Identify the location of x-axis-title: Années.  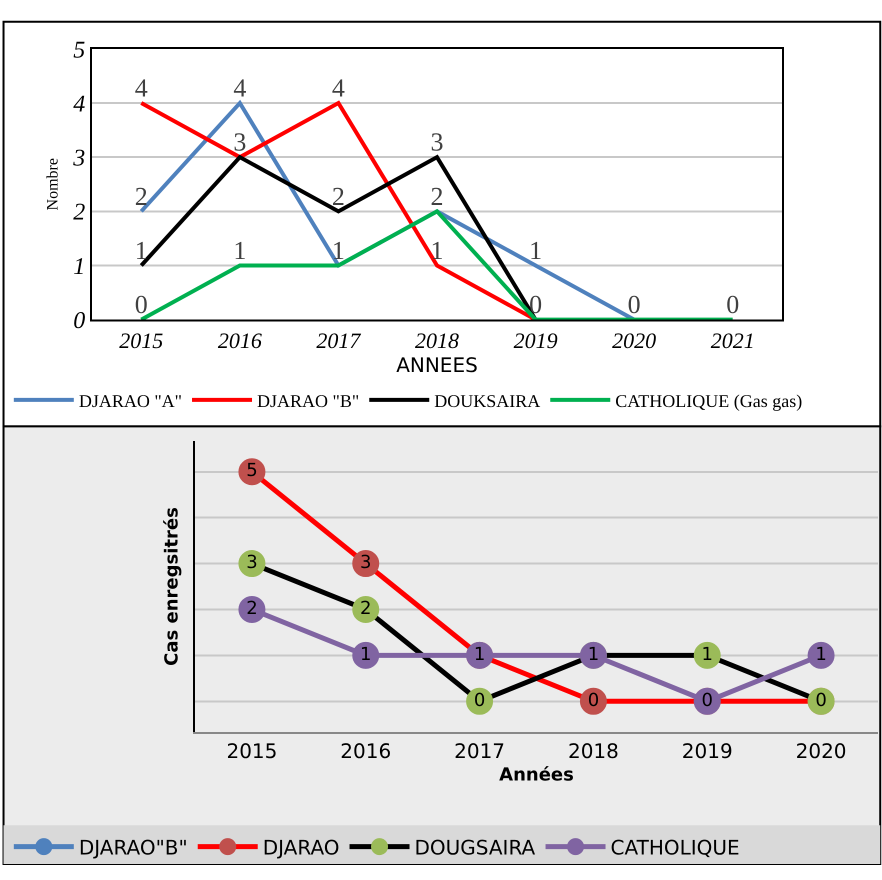
(536, 775).